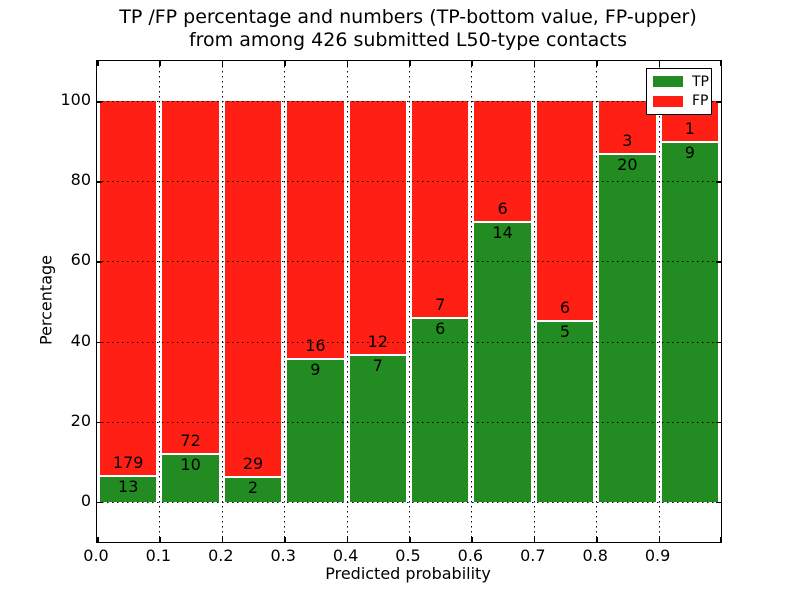 This screenshot has height=600, width=800. What do you see at coordinates (668, 101) in the screenshot?
I see `legend-fp-swatch` at bounding box center [668, 101].